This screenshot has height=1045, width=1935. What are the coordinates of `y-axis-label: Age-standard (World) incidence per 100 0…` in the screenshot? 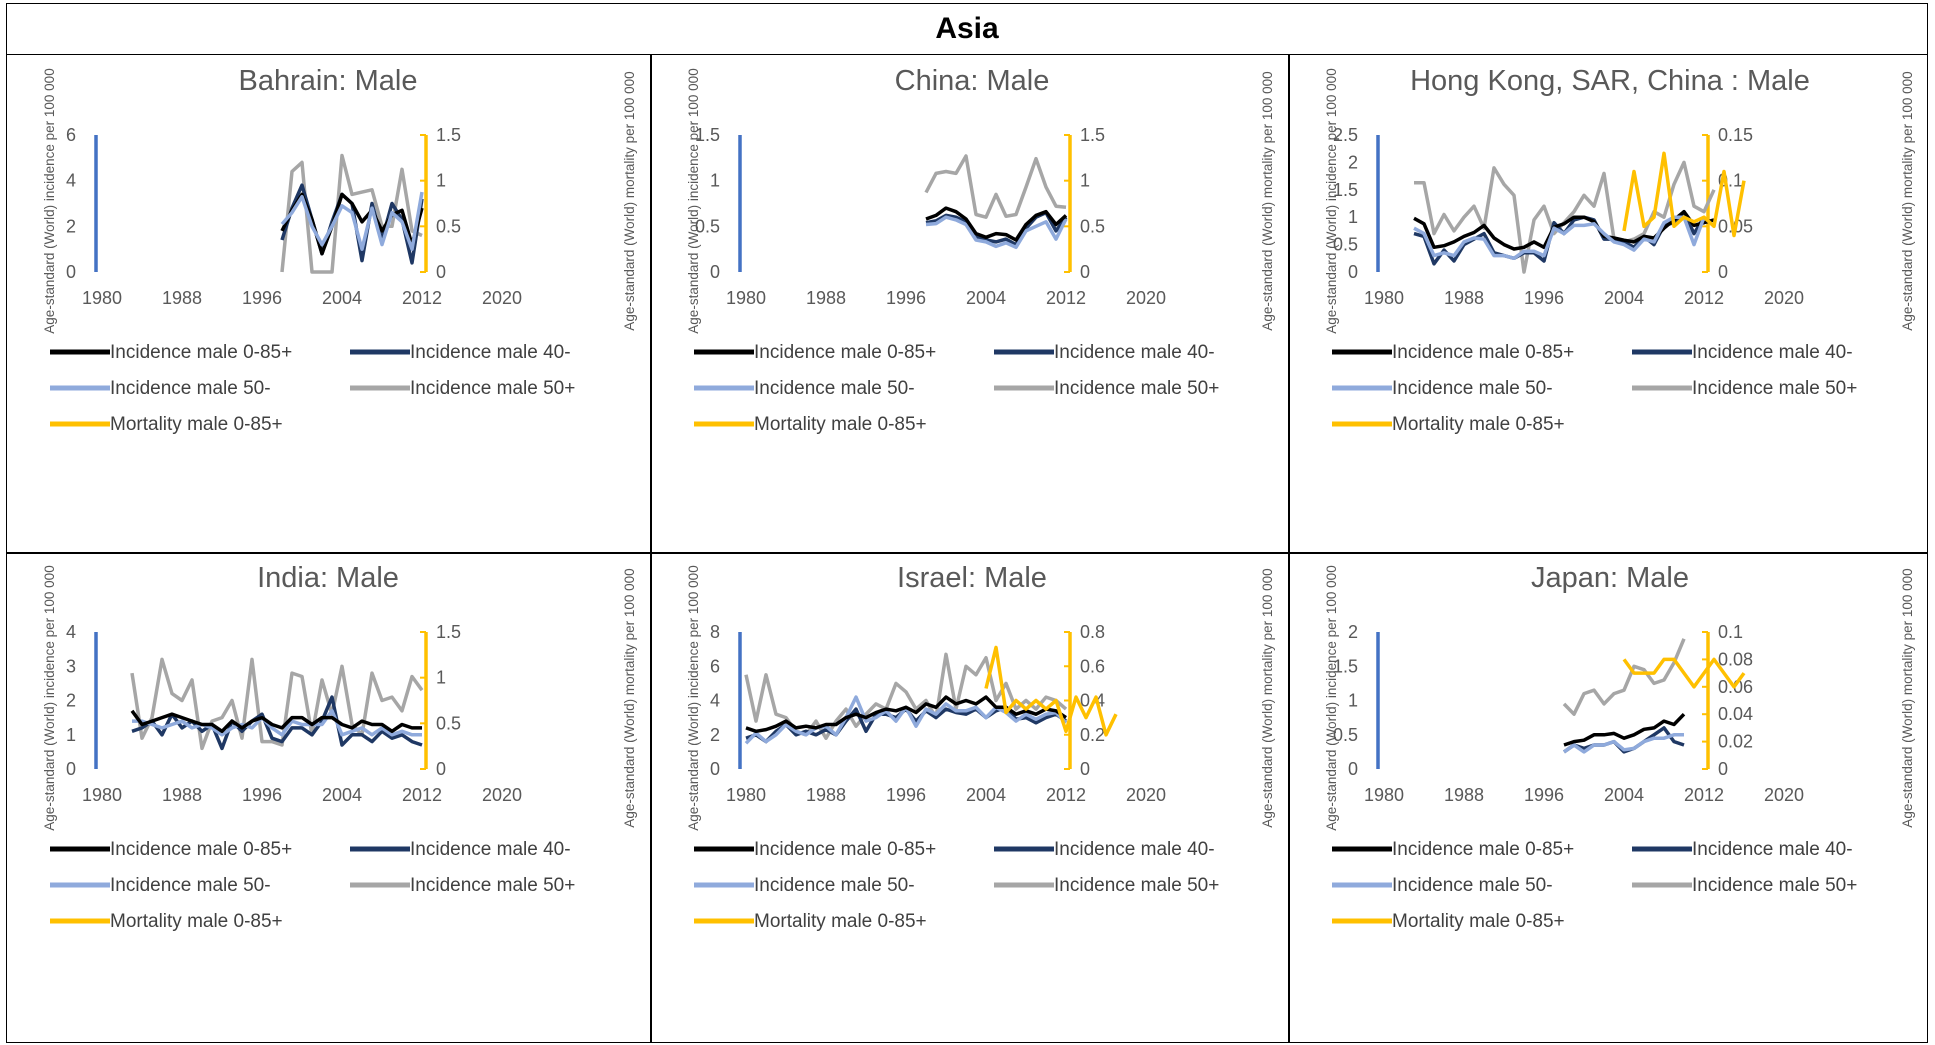 It's located at (1331, 200).